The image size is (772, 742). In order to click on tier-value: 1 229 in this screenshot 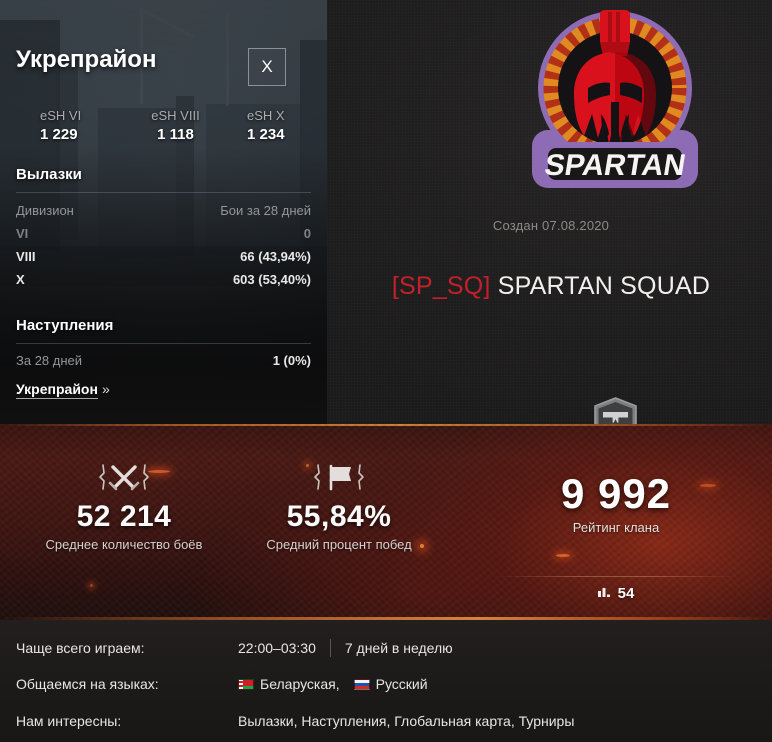, I will do `click(59, 134)`.